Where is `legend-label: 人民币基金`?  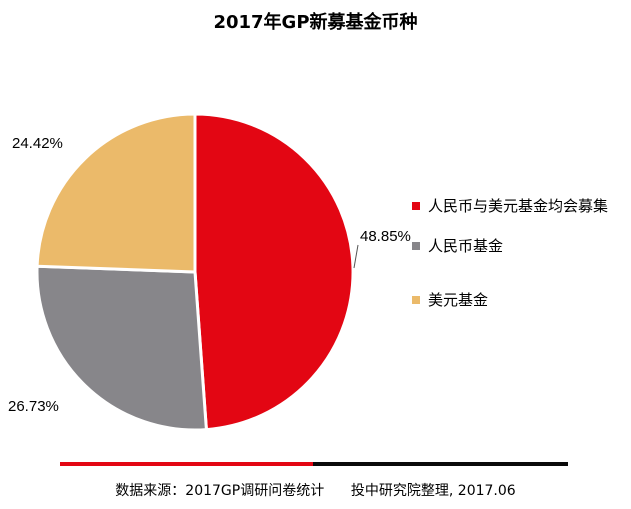 legend-label: 人民币基金 is located at coordinates (466, 246).